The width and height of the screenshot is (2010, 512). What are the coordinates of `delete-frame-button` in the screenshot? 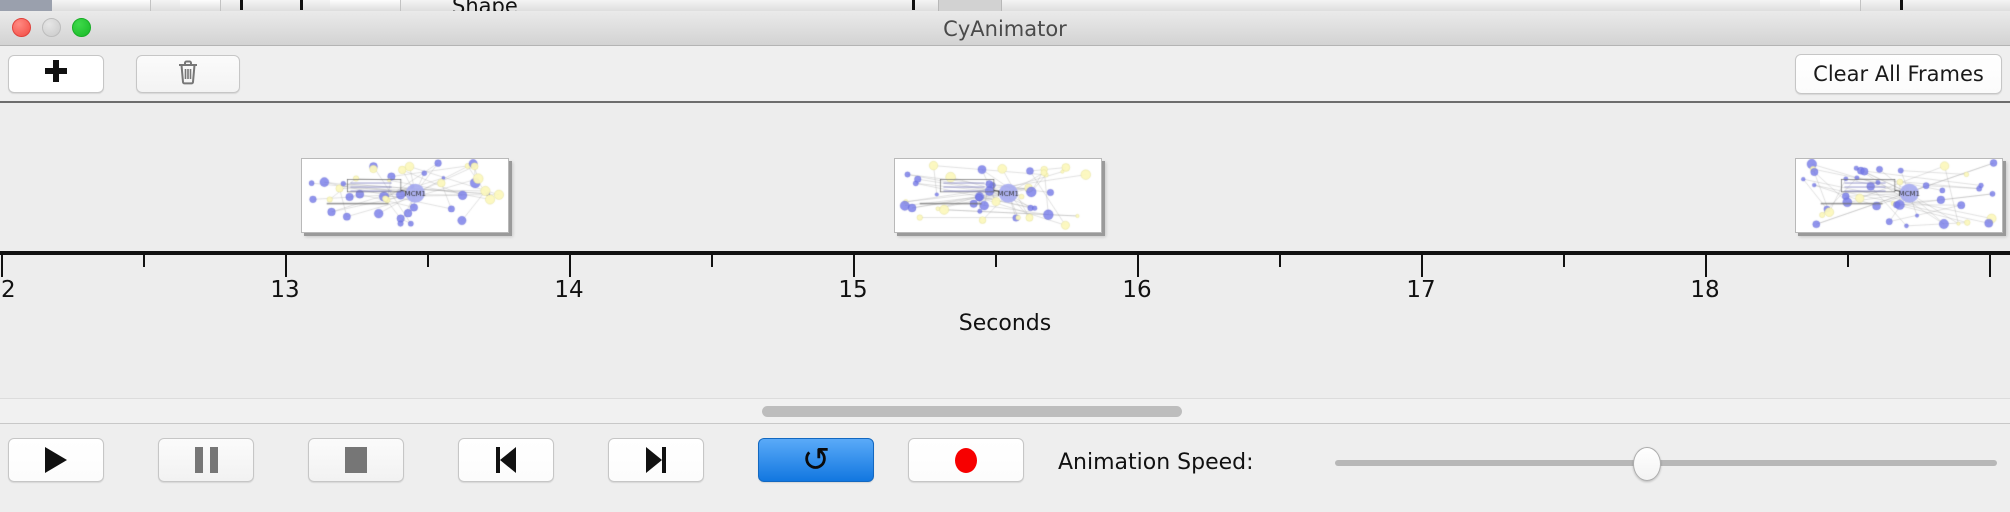 It's located at (188, 74).